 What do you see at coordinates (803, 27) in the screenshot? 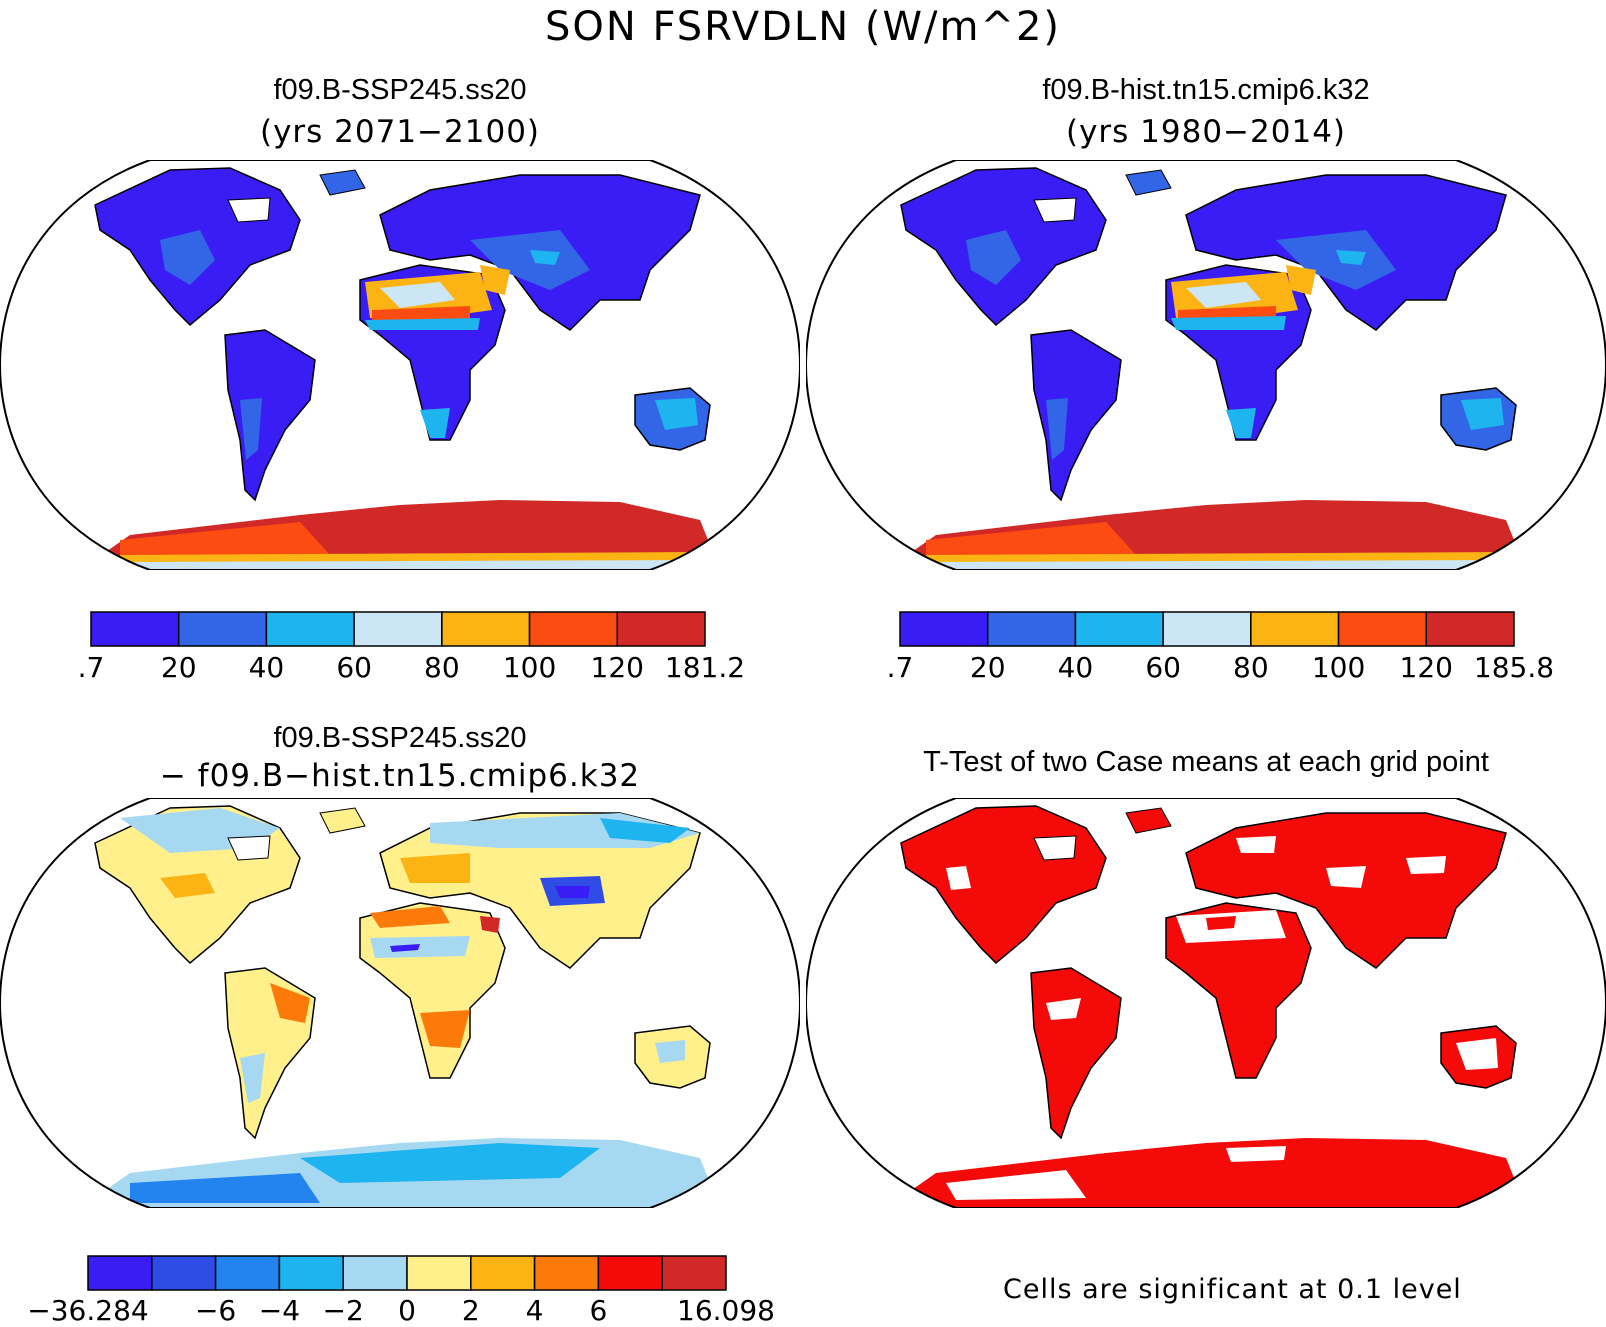
I see `figure-title: SON FSRVDLN (W/m^2)` at bounding box center [803, 27].